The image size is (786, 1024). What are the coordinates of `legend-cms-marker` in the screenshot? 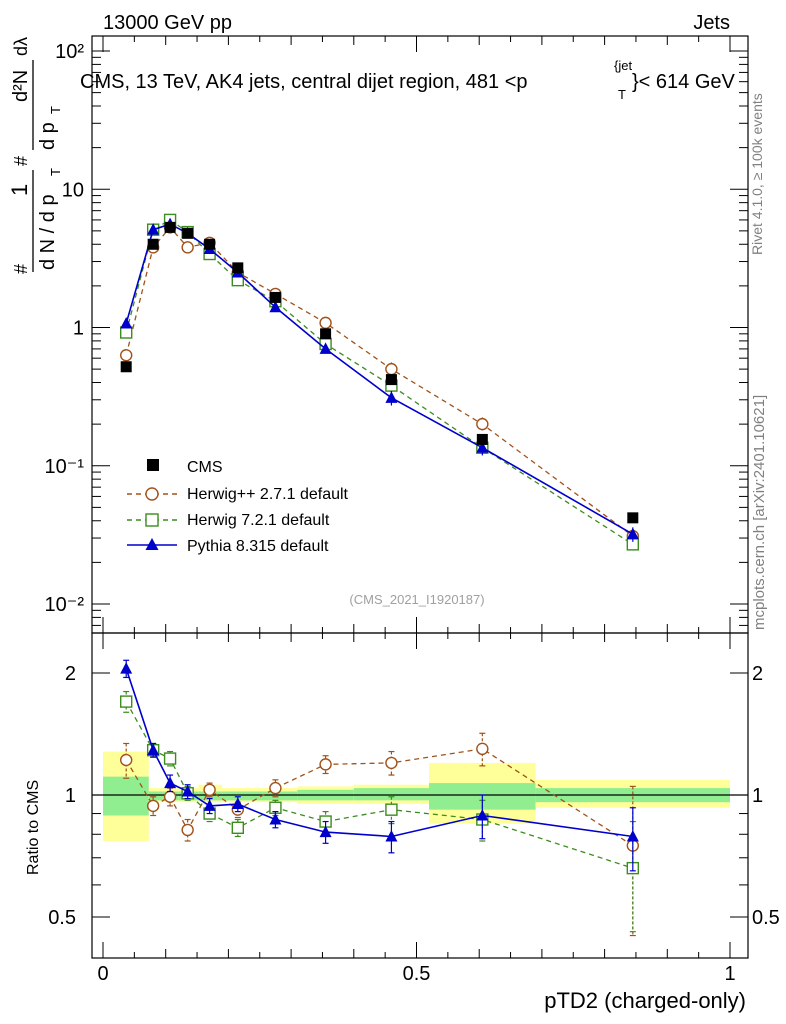 It's located at (153, 465).